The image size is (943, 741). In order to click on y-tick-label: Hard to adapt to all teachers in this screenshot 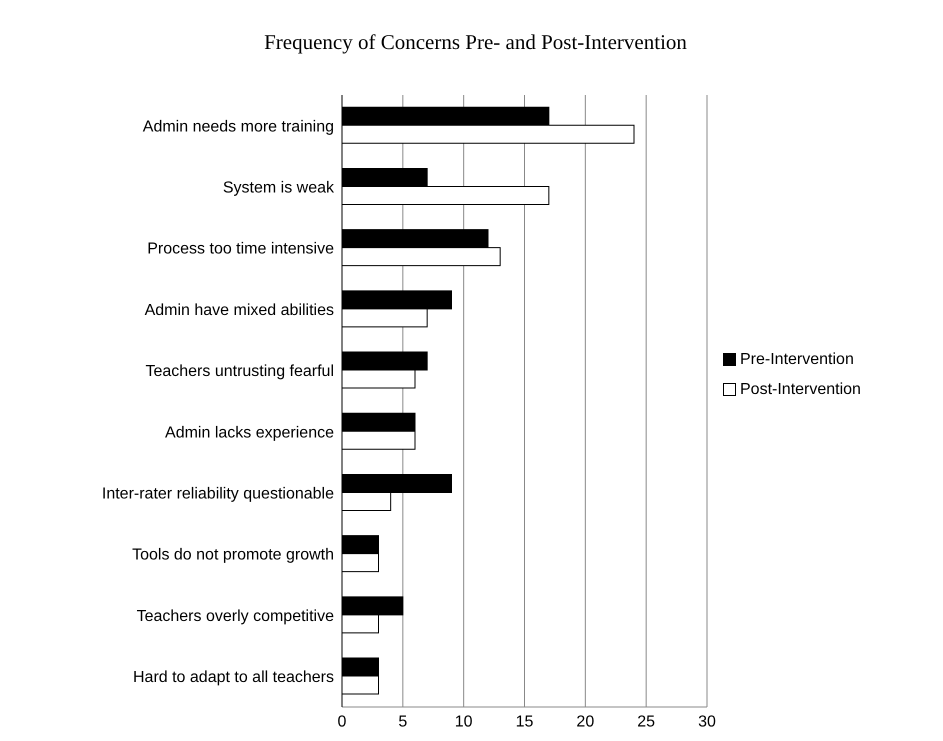, I will do `click(233, 677)`.